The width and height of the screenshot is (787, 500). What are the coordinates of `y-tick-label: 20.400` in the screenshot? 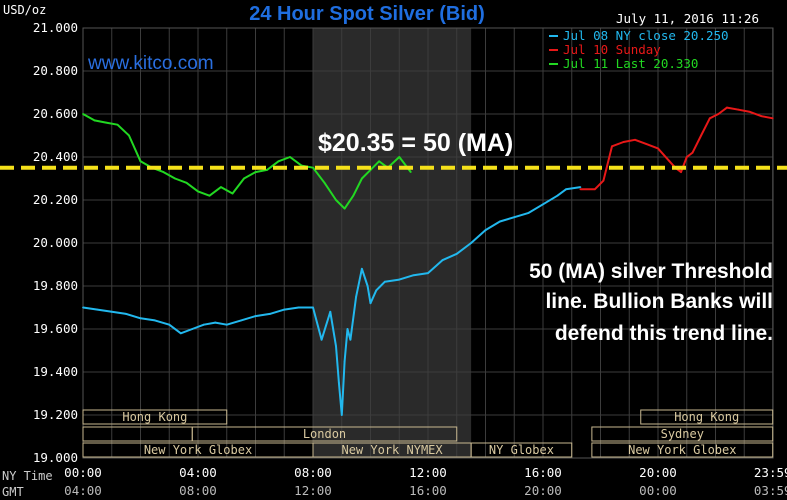 It's located at (55, 156).